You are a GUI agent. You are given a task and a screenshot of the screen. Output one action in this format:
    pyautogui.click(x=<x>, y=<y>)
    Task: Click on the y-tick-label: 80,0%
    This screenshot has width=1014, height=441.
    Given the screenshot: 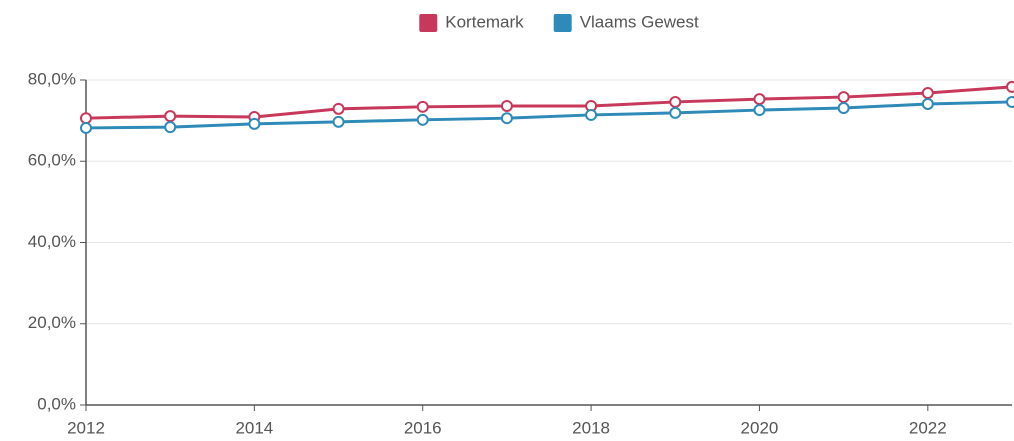 What is the action you would take?
    pyautogui.click(x=52, y=78)
    